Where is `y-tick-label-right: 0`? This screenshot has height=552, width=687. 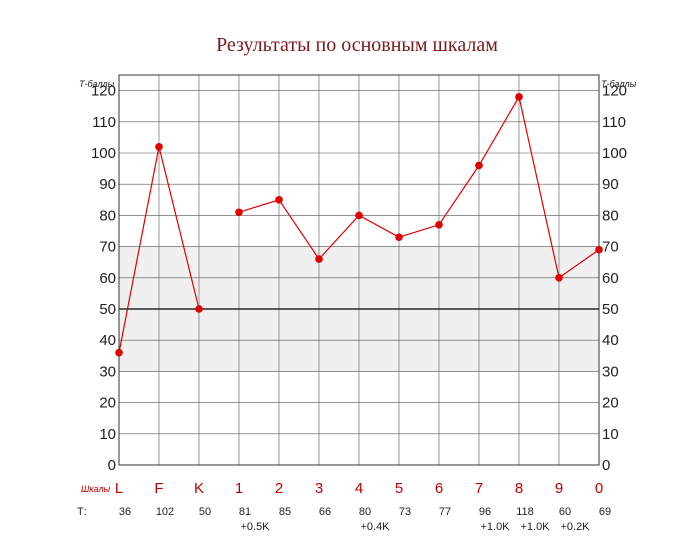
y-tick-label-right: 0 is located at coordinates (606, 465).